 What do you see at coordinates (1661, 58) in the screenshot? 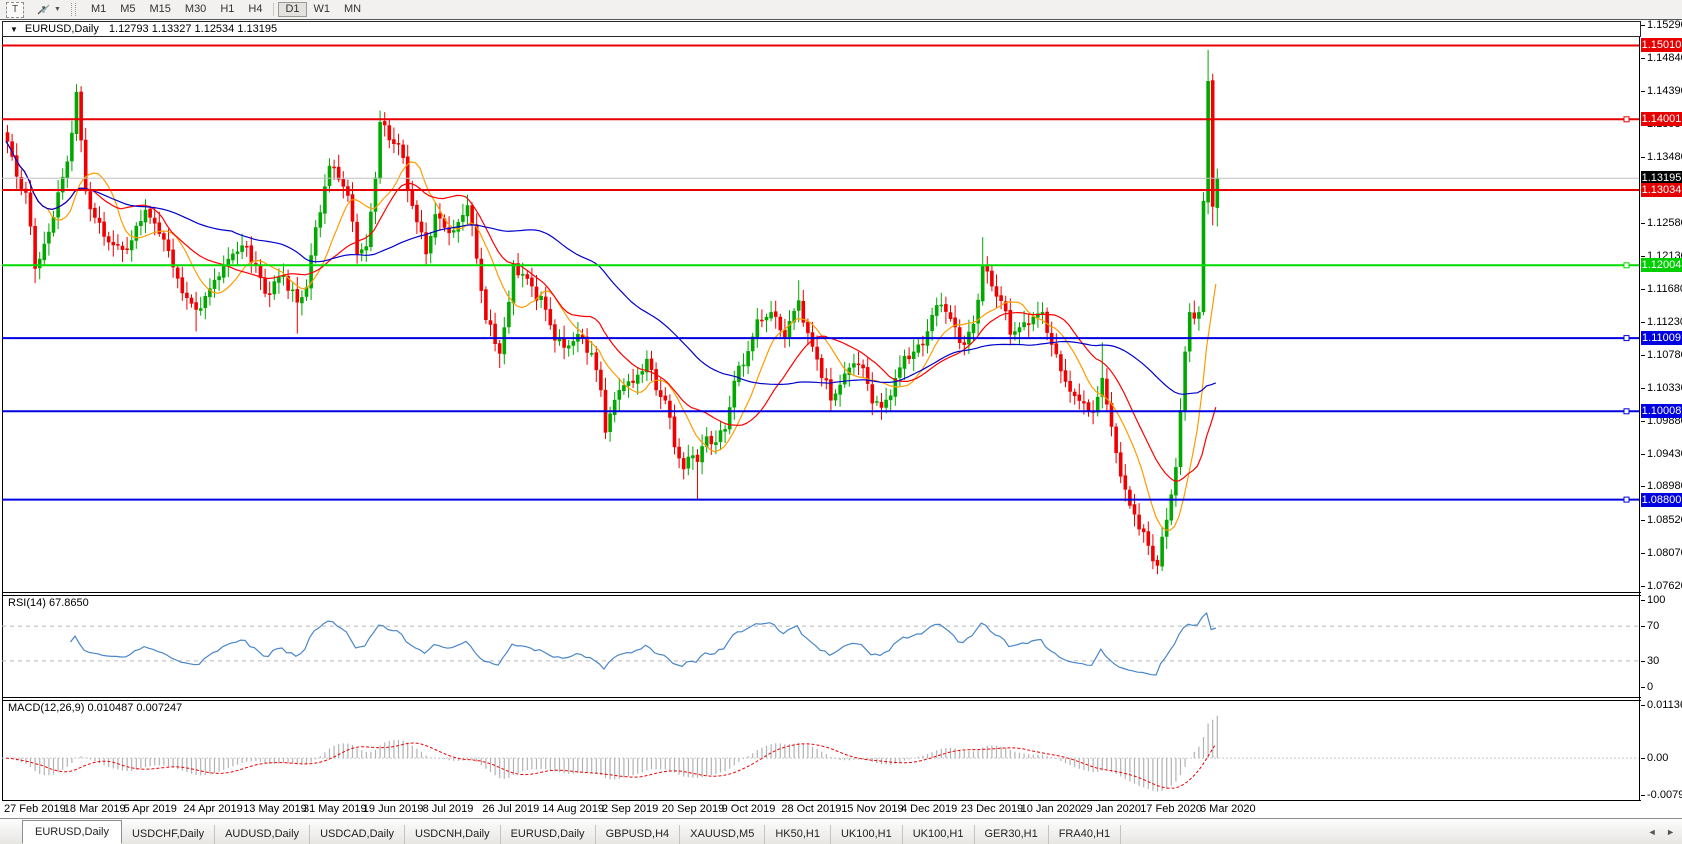
I see `axis-tick-label: 1.14840` at bounding box center [1661, 58].